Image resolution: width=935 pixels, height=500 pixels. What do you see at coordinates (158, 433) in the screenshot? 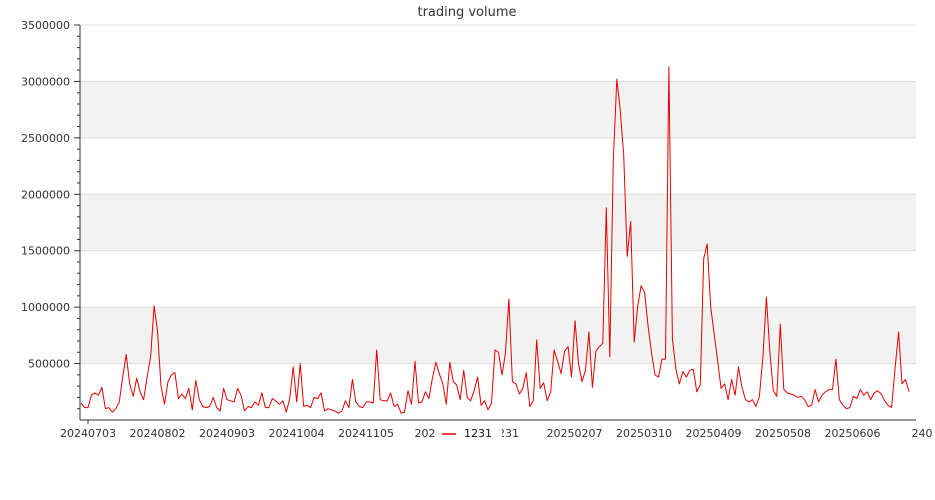
I see `x-tick-label: 20240802` at bounding box center [158, 433].